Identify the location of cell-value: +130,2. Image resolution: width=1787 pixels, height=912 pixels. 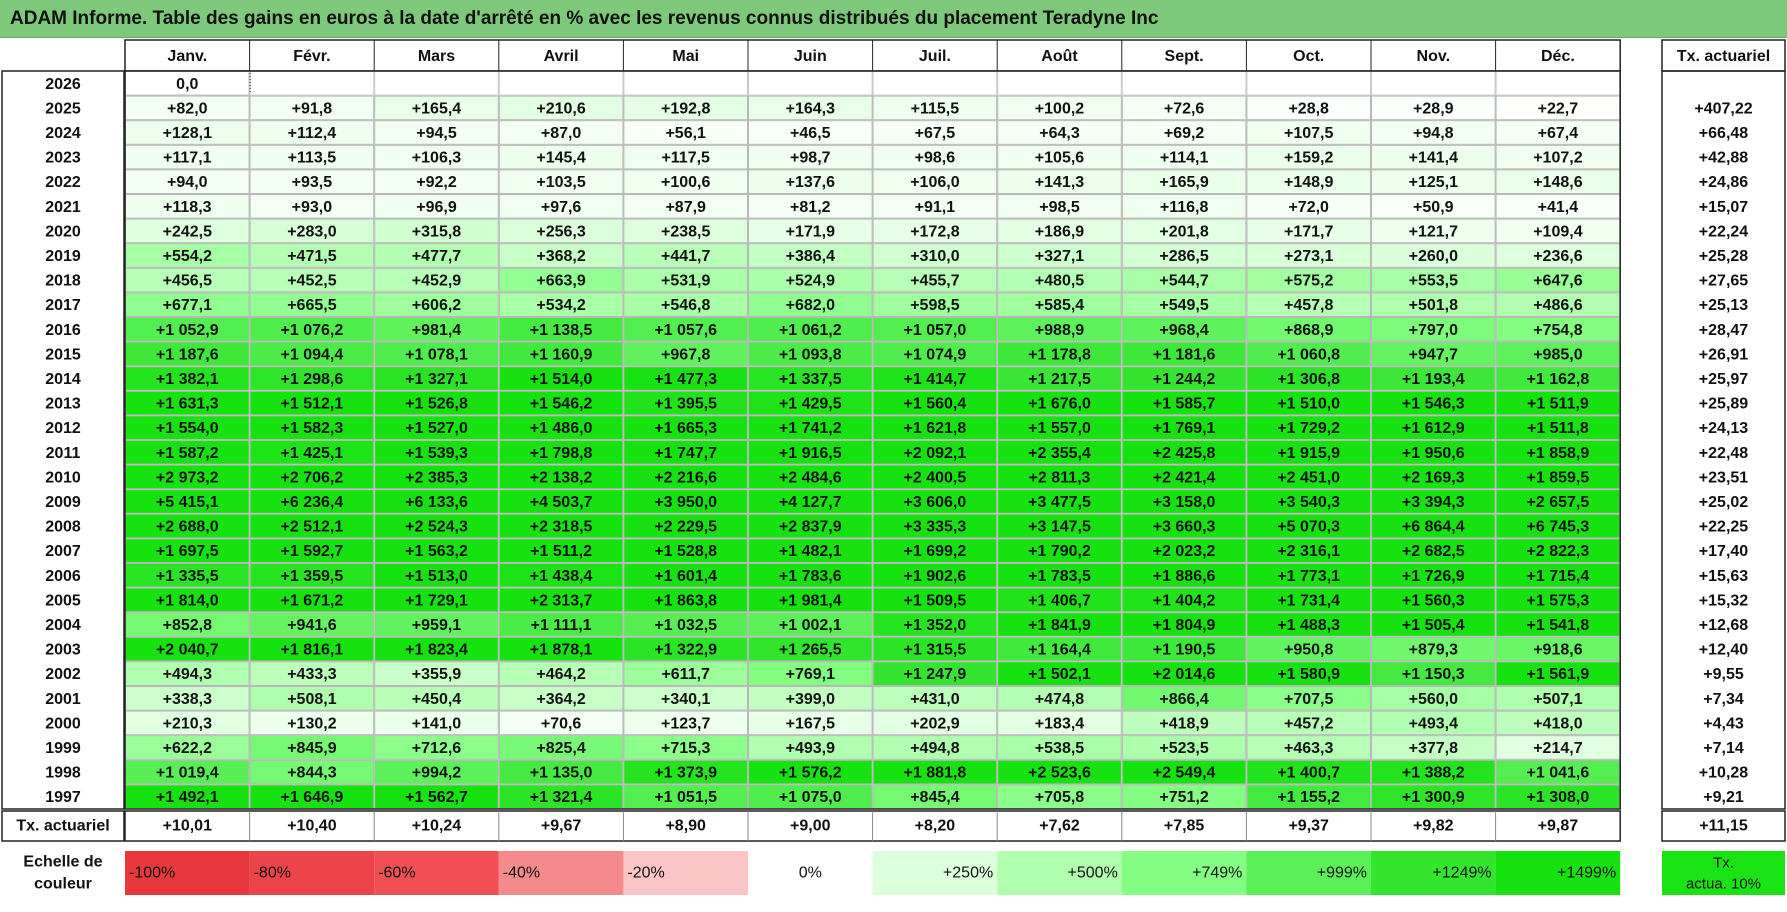
(311, 723).